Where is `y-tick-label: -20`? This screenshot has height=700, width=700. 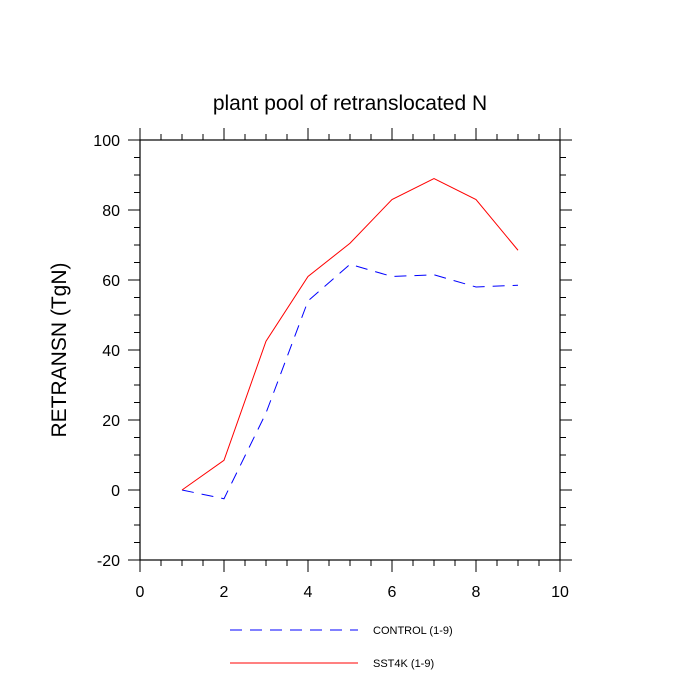
y-tick-label: -20 is located at coordinates (108, 561).